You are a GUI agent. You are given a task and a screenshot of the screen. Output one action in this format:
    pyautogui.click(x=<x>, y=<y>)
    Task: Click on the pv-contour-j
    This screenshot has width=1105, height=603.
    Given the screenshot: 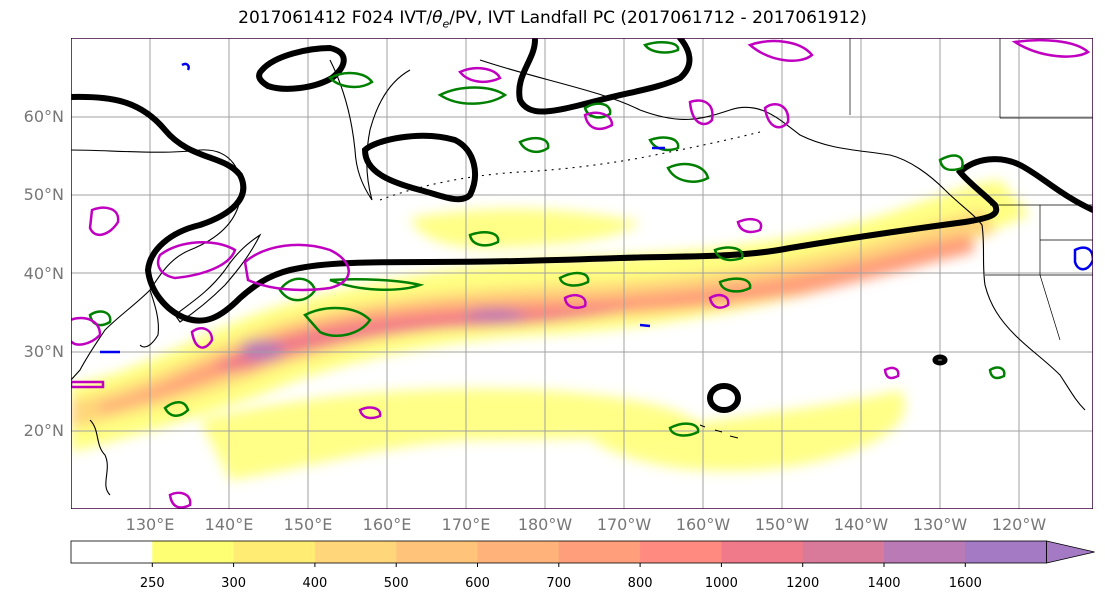 What is the action you would take?
    pyautogui.click(x=749, y=226)
    